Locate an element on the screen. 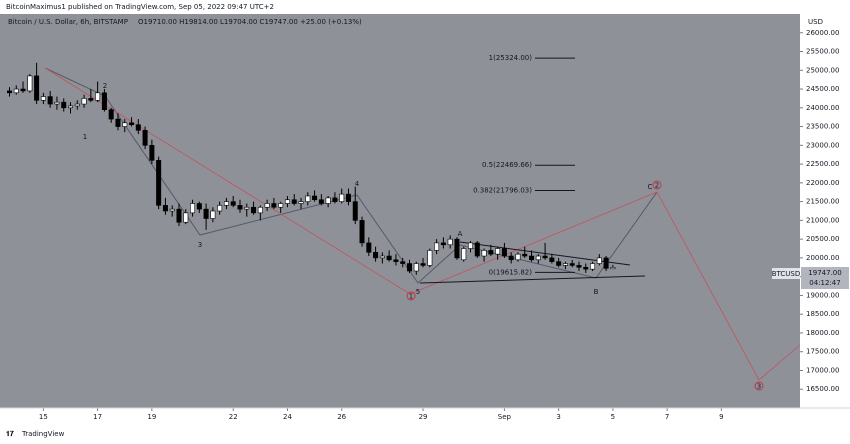 The width and height of the screenshot is (850, 444). wave-label: B is located at coordinates (596, 292).